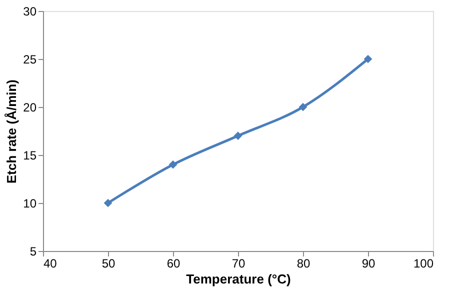 The width and height of the screenshot is (474, 304). What do you see at coordinates (239, 263) in the screenshot?
I see `x-tick-label: 70` at bounding box center [239, 263].